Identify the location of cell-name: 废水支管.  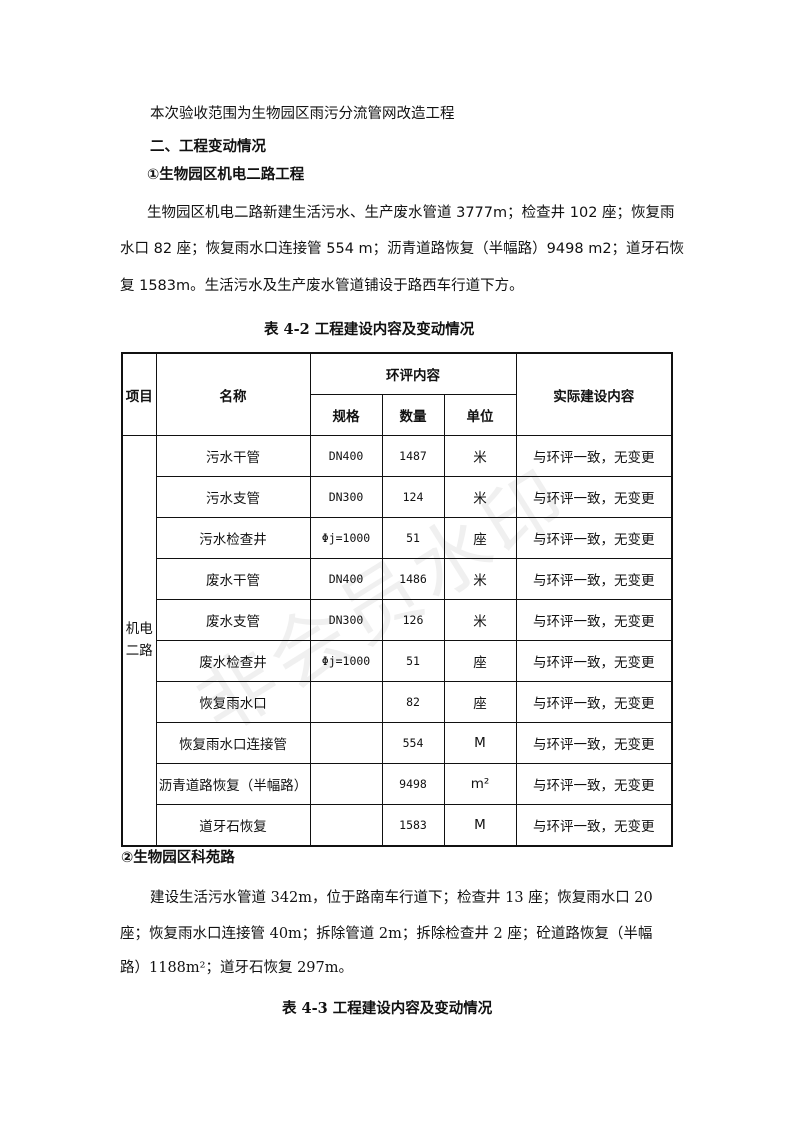
(233, 620).